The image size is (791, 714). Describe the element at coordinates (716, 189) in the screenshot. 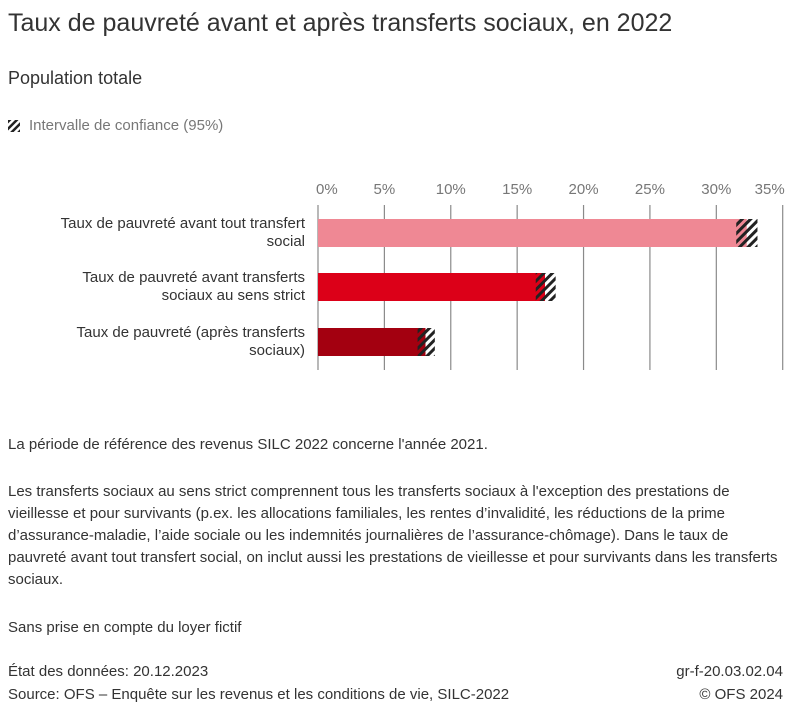

I see `tick-label: 30%` at that location.